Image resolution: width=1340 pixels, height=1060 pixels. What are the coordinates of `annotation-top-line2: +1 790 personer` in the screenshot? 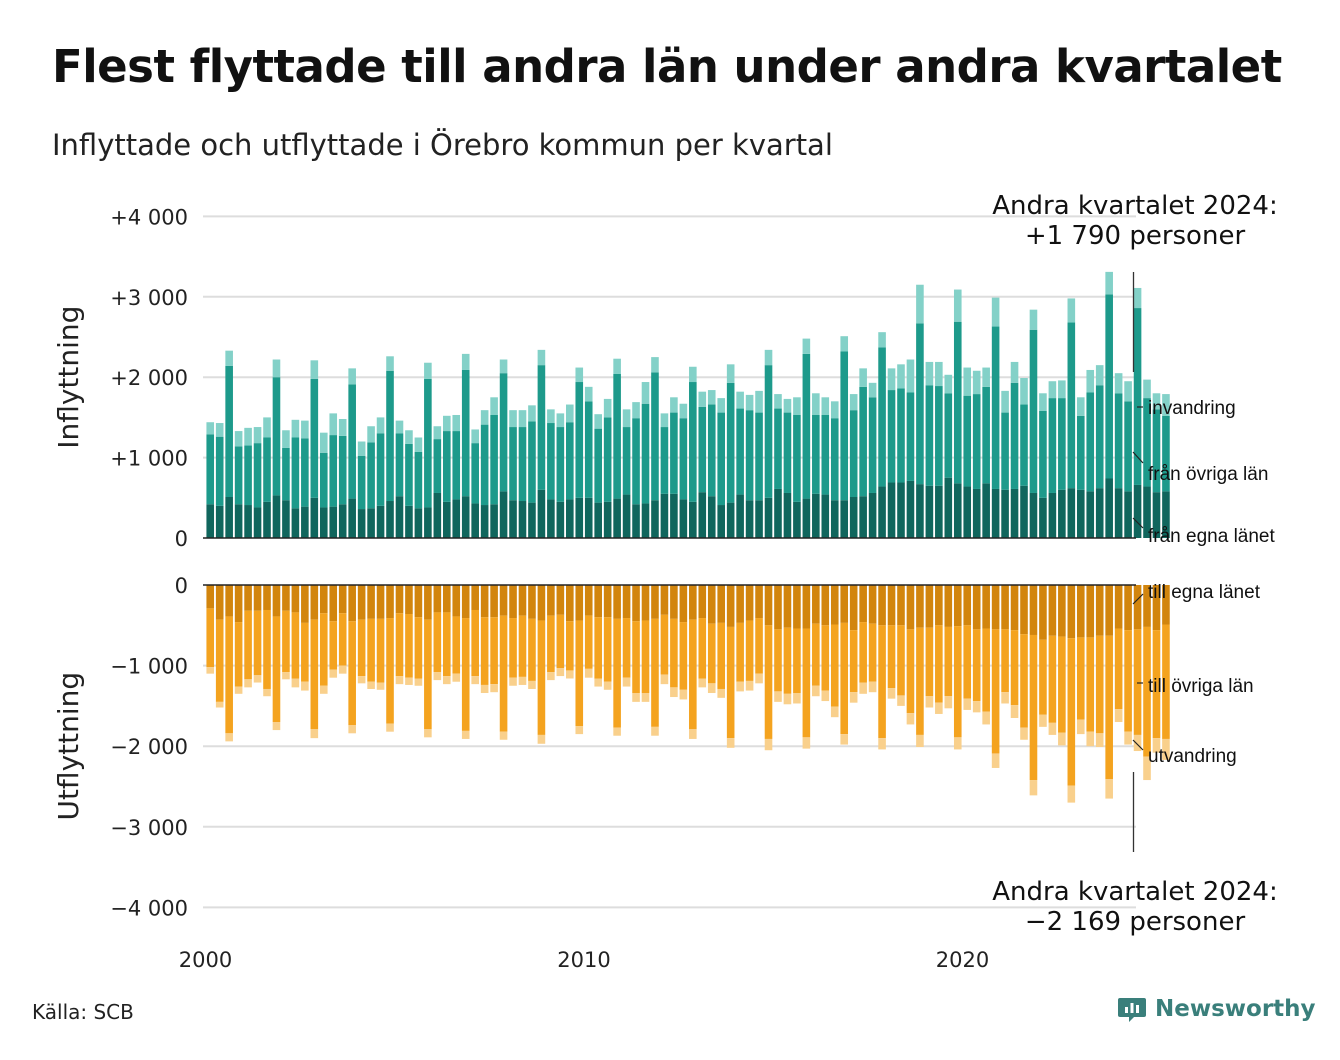 It's located at (1135, 236).